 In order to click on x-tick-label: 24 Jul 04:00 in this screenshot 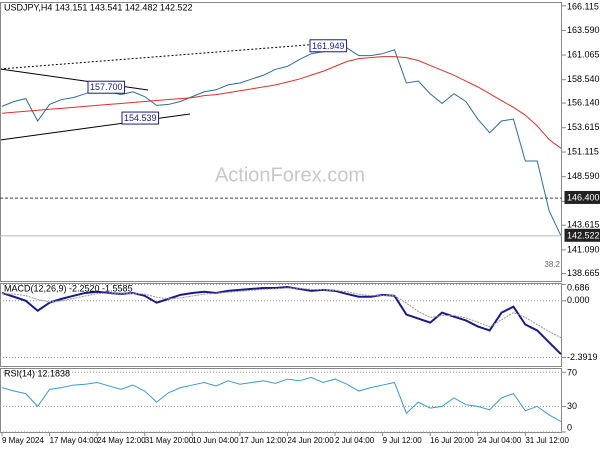, I will do `click(500, 440)`.